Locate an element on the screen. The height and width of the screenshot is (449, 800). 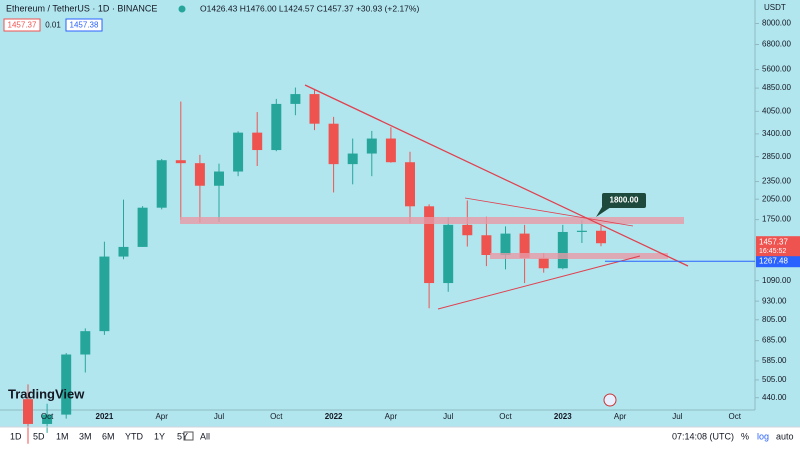
y-tick-label: 6800.00 is located at coordinates (776, 44).